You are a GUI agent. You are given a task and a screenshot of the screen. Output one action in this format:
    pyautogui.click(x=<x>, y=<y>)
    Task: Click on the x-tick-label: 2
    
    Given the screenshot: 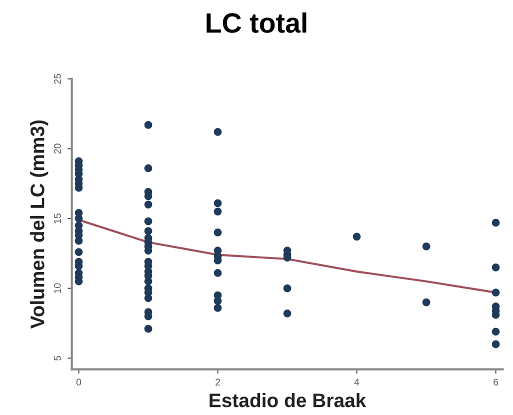 What is the action you would take?
    pyautogui.click(x=218, y=382)
    